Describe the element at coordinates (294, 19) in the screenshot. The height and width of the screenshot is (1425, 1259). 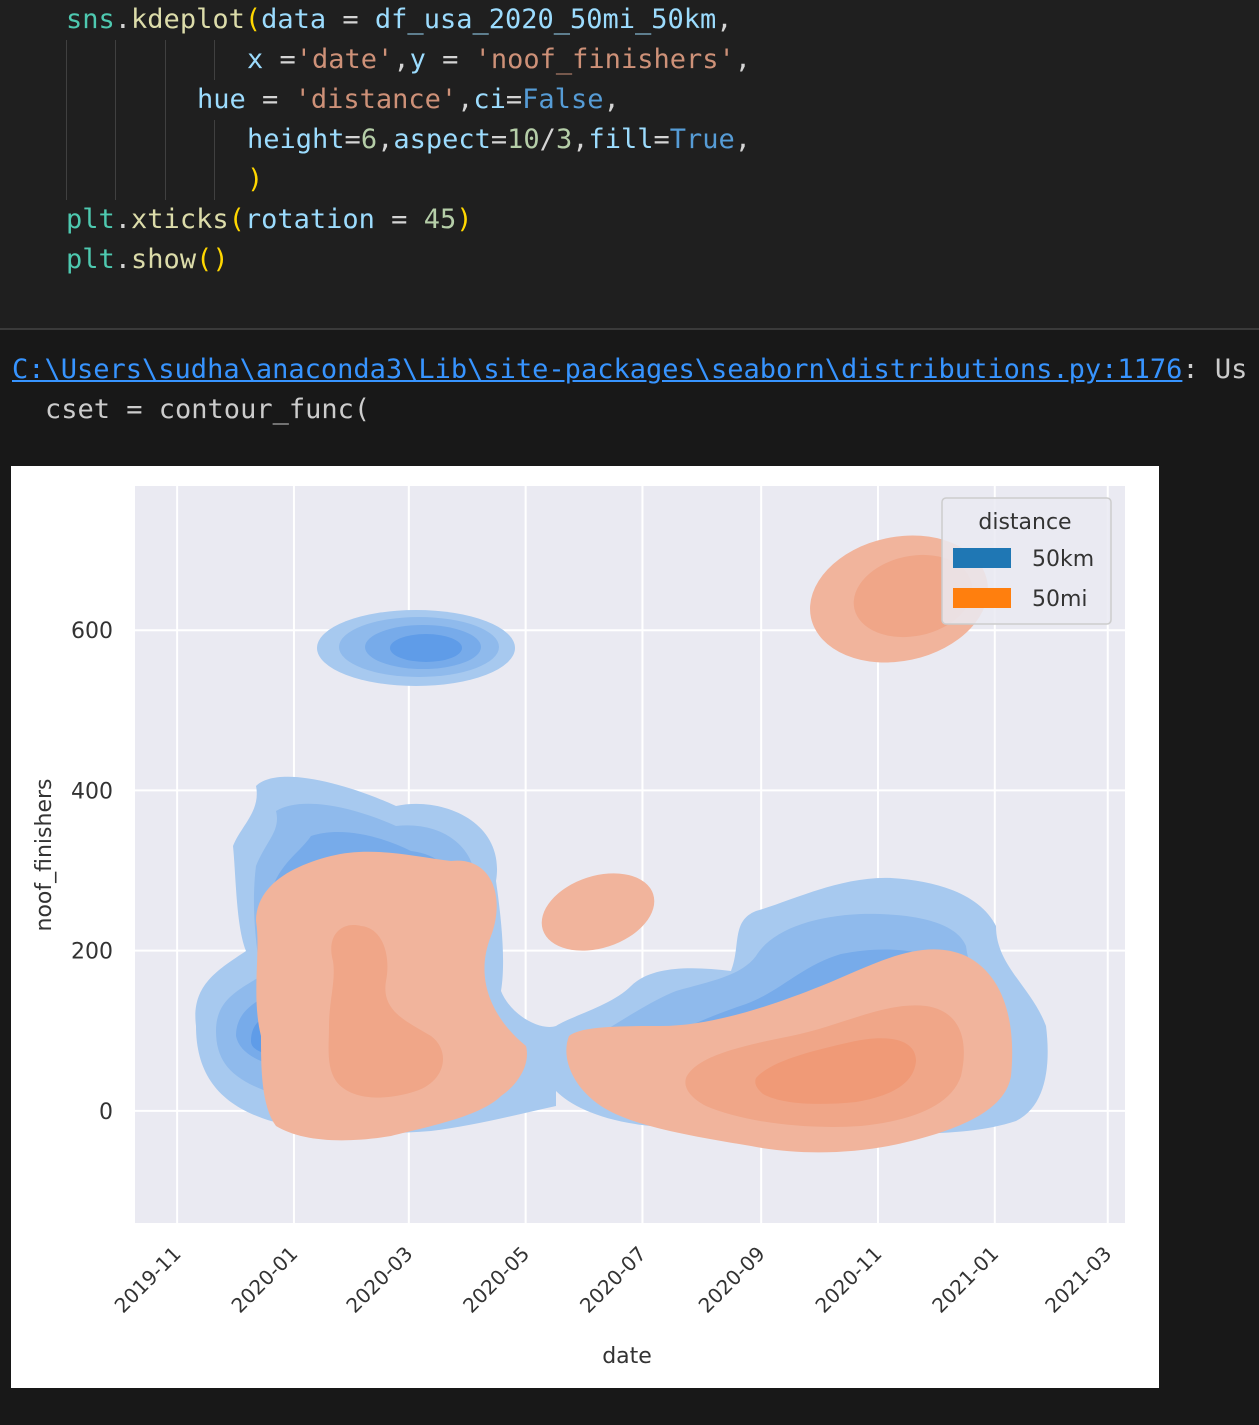
I see `code-token: data` at that location.